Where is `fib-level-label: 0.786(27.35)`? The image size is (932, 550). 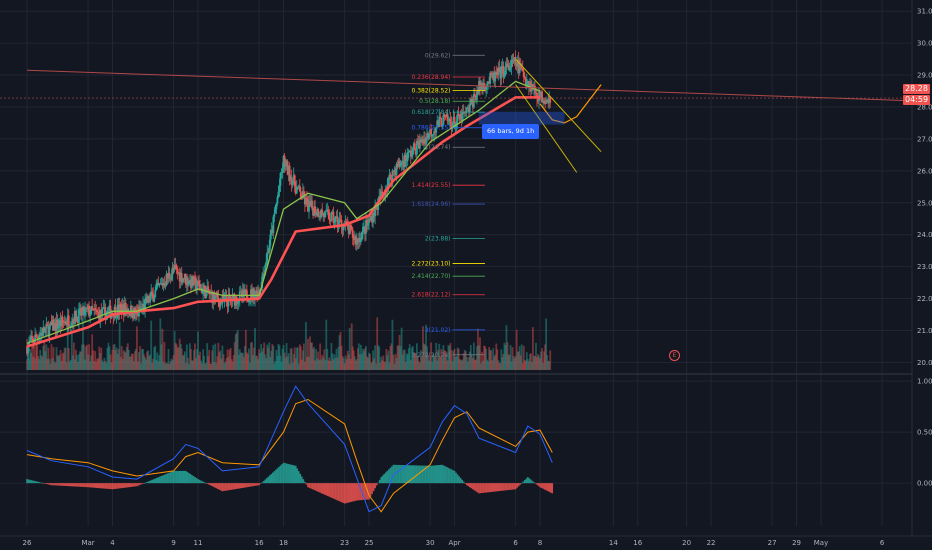 fib-level-label: 0.786(27.35) is located at coordinates (430, 128).